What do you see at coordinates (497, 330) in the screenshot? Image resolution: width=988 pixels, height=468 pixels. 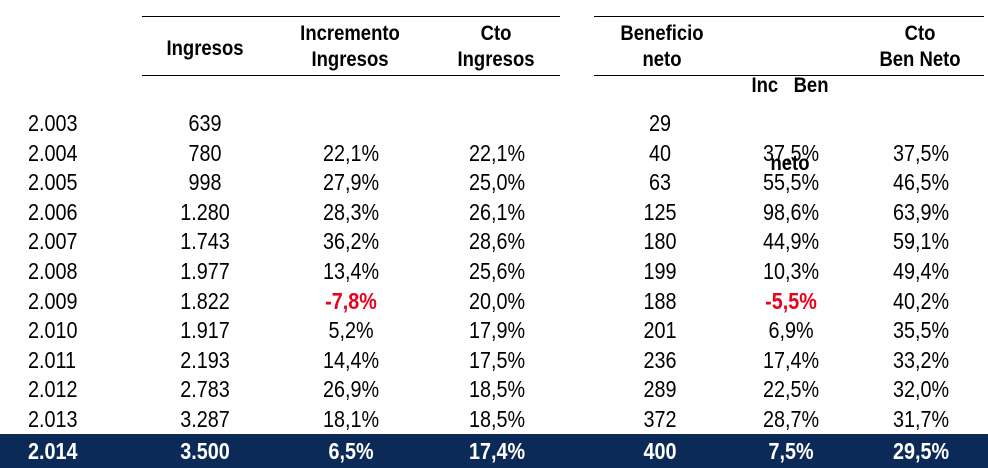 I see `cell-cto-ing: 17,9%` at bounding box center [497, 330].